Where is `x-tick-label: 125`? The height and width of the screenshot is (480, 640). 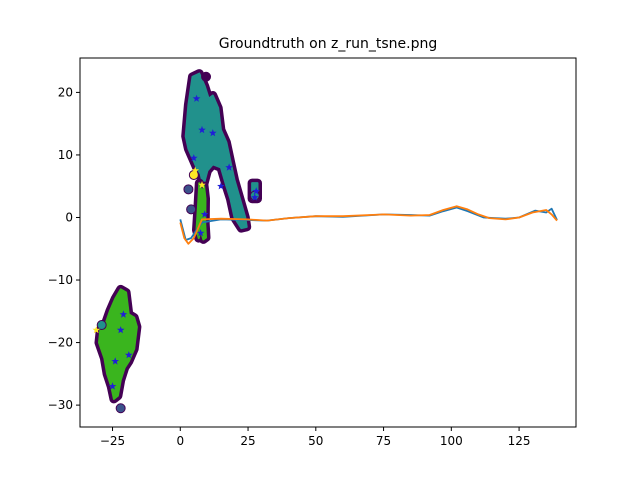
x-tick-label: 125 is located at coordinates (519, 441).